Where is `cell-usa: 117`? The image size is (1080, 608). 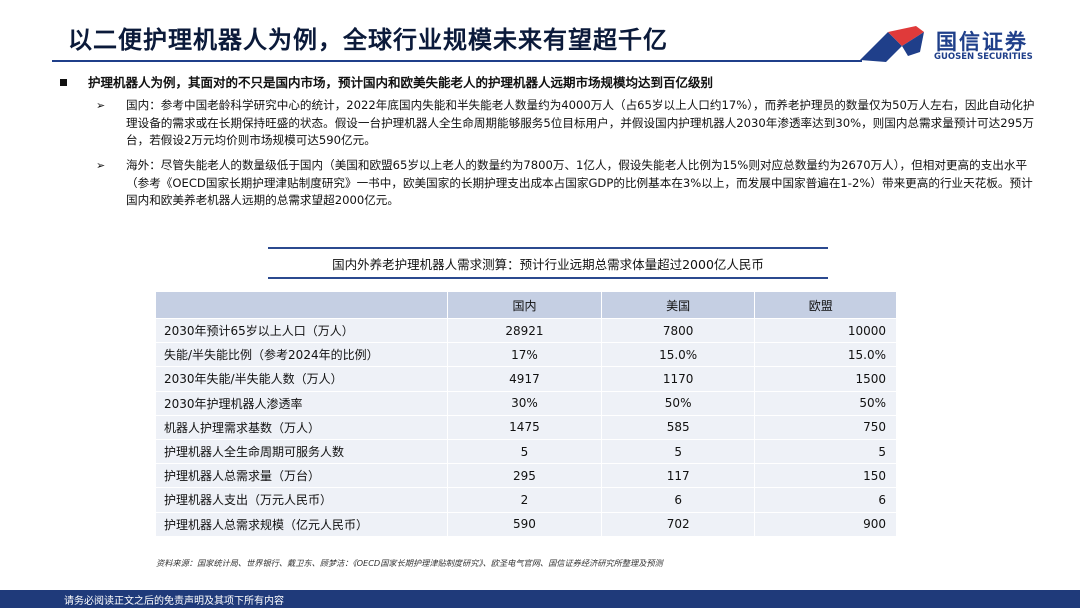 cell-usa: 117 is located at coordinates (677, 476).